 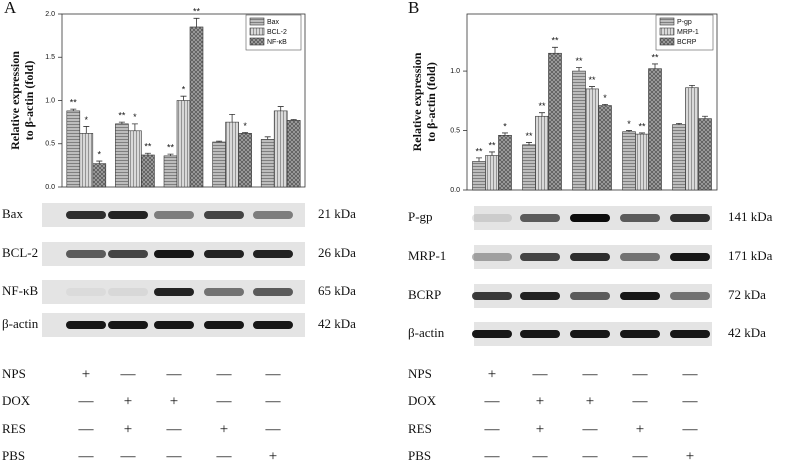 What do you see at coordinates (20, 252) in the screenshot?
I see `blot-label: BCL-2` at bounding box center [20, 252].